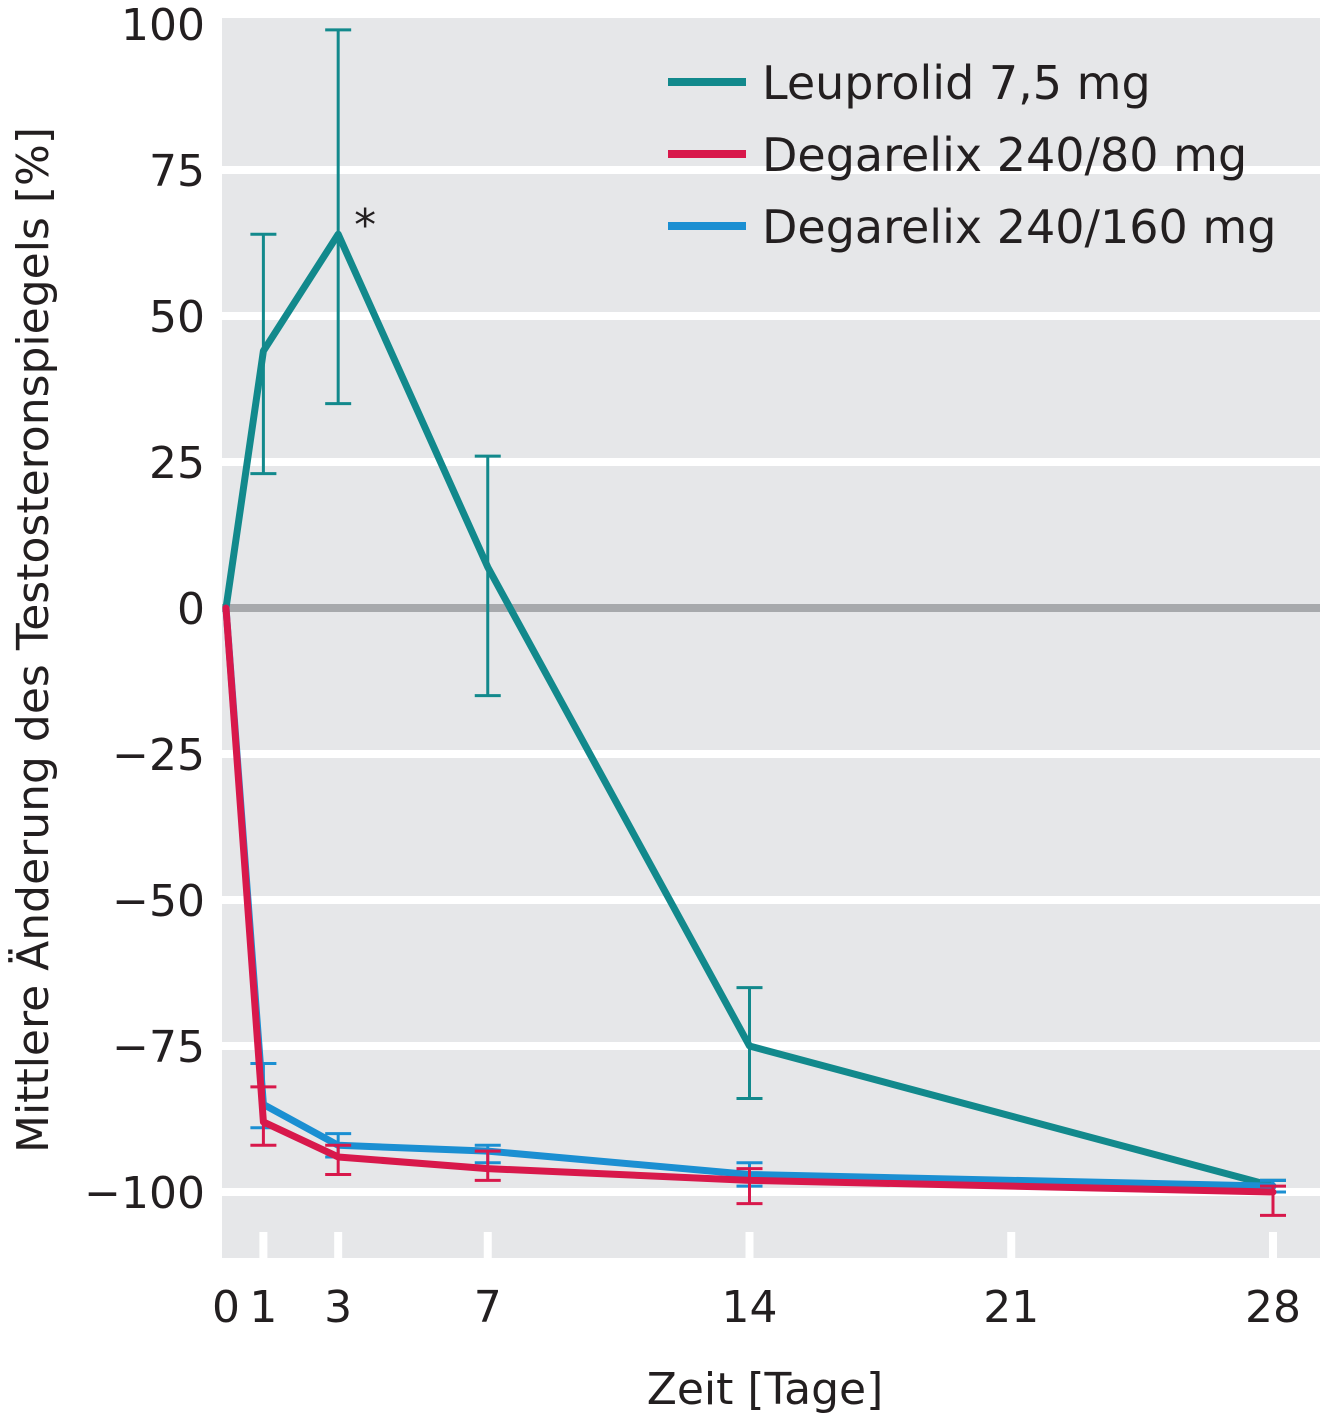  I want to click on x-tick-label: 28, so click(1273, 1307).